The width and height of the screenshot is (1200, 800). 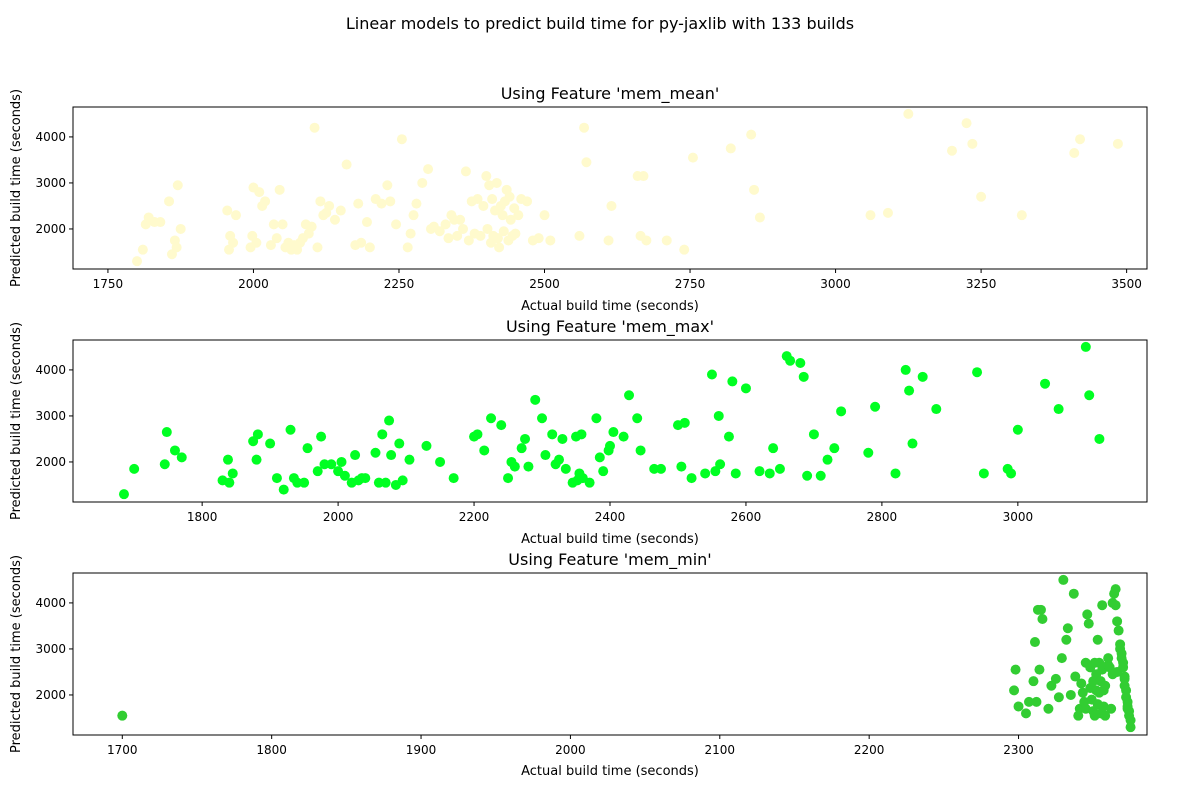 What do you see at coordinates (50, 229) in the screenshot?
I see `y-tick-label: 2000` at bounding box center [50, 229].